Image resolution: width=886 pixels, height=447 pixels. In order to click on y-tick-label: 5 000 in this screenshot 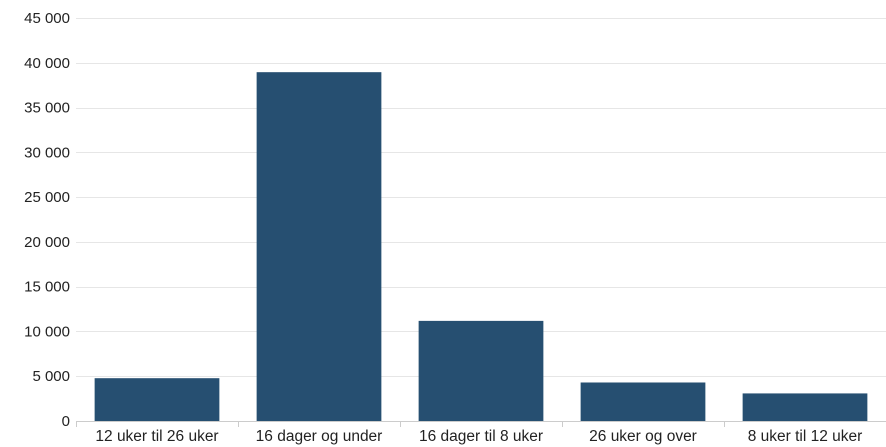, I will do `click(51, 376)`.